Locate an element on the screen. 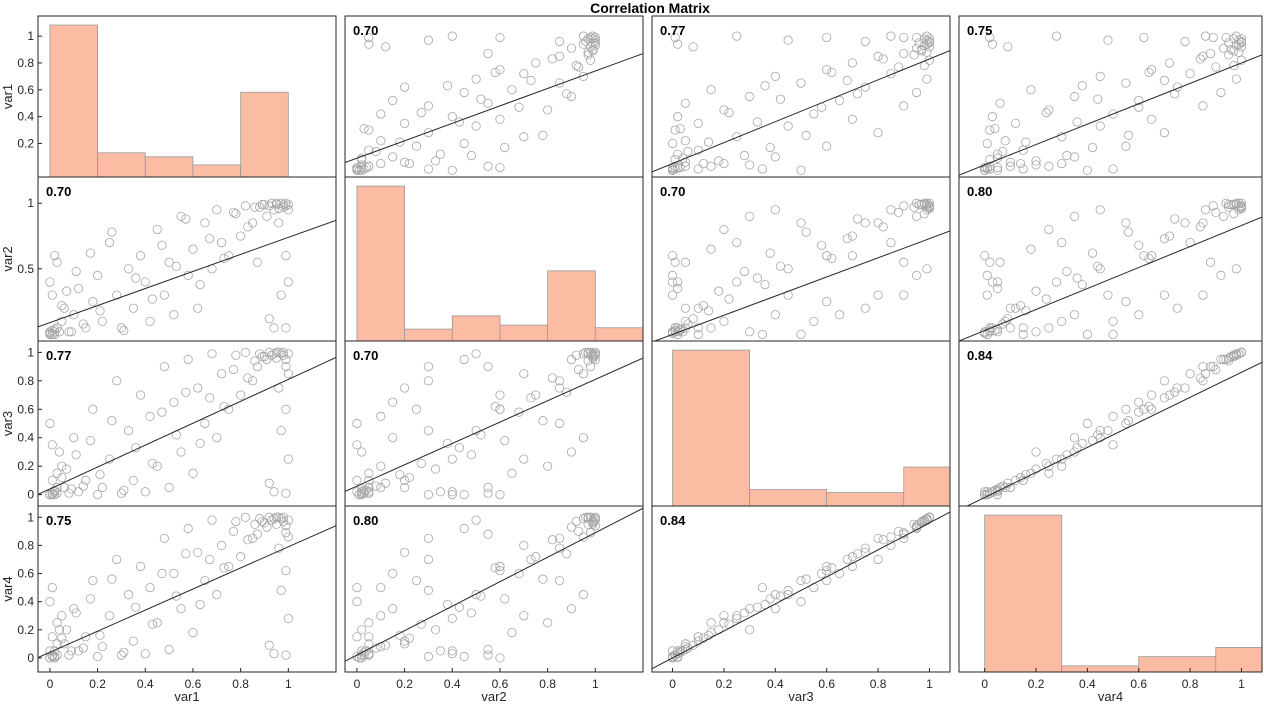 The width and height of the screenshot is (1264, 708). correlation-label-var2-var4: 0.80 is located at coordinates (979, 191).